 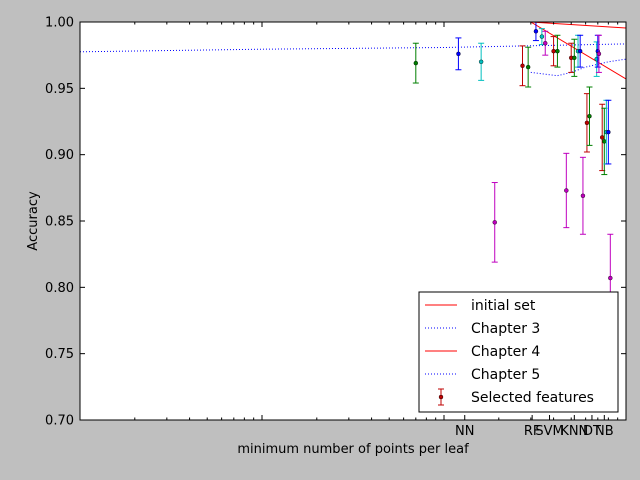 I want to click on category-tick-label: NN, so click(x=464, y=431).